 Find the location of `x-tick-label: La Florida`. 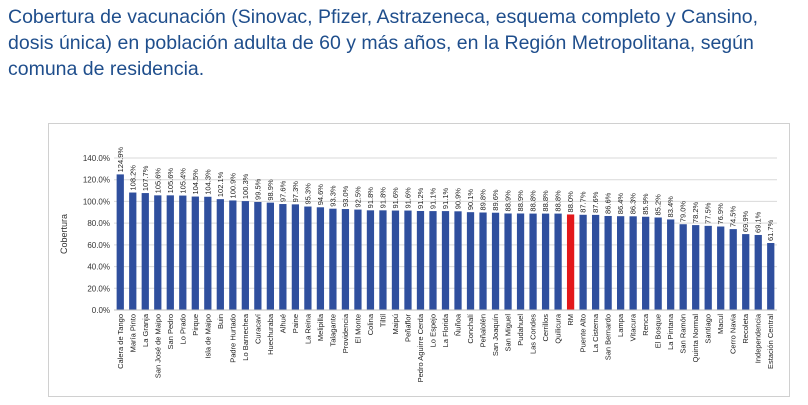

x-tick-label: La Florida is located at coordinates (445, 330).